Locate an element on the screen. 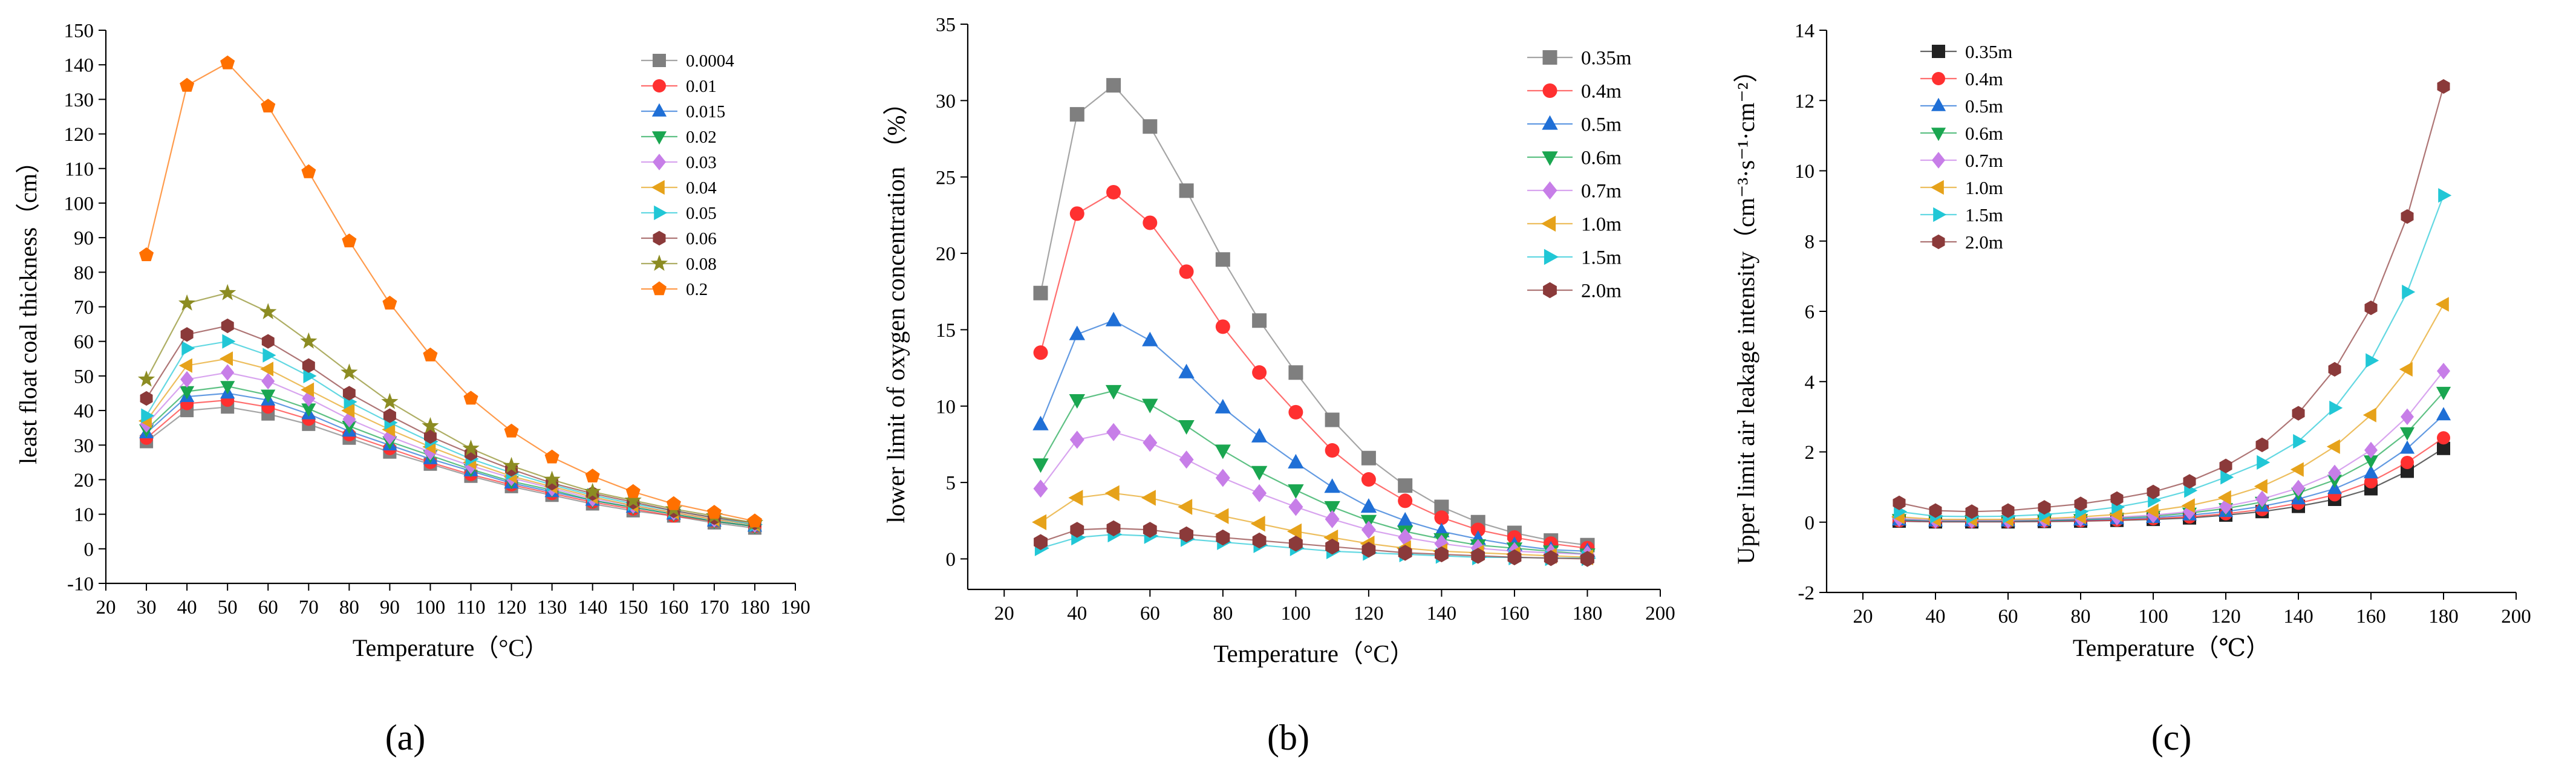 Image resolution: width=2576 pixels, height=772 pixels. legend-label: 1.5m is located at coordinates (1601, 258).